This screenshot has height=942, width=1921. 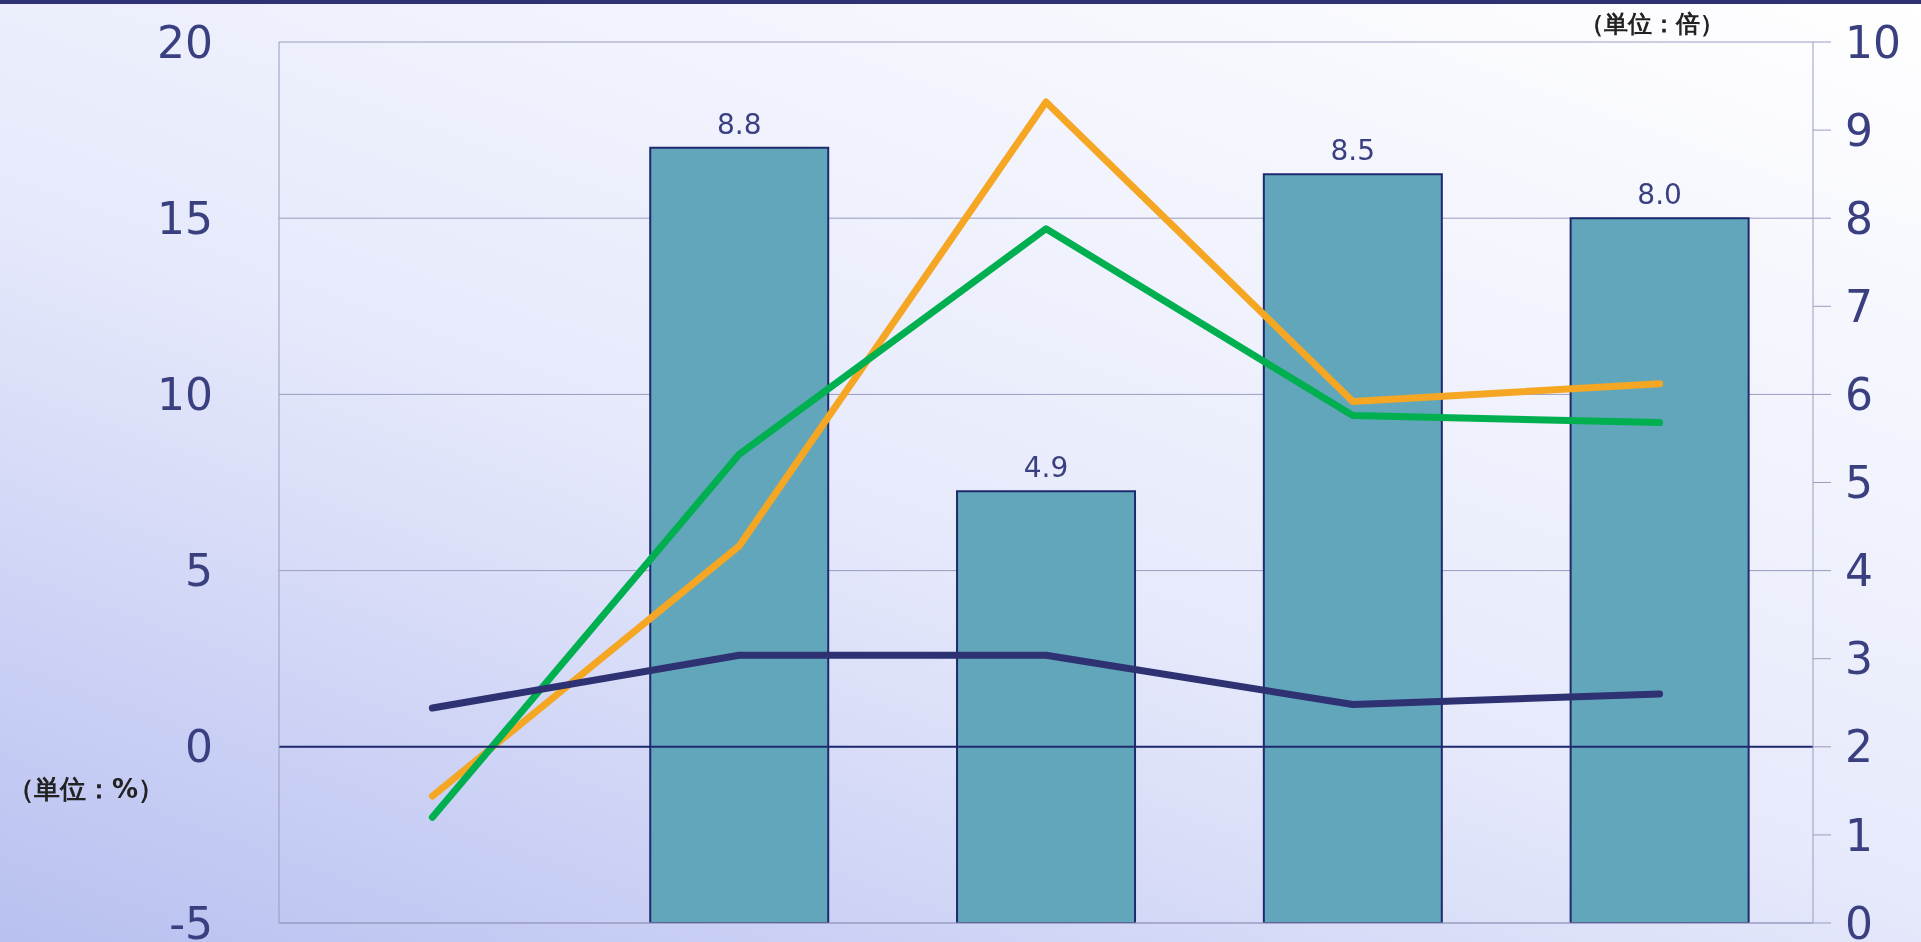 I want to click on y2-tick-label: 1, so click(x=1859, y=835).